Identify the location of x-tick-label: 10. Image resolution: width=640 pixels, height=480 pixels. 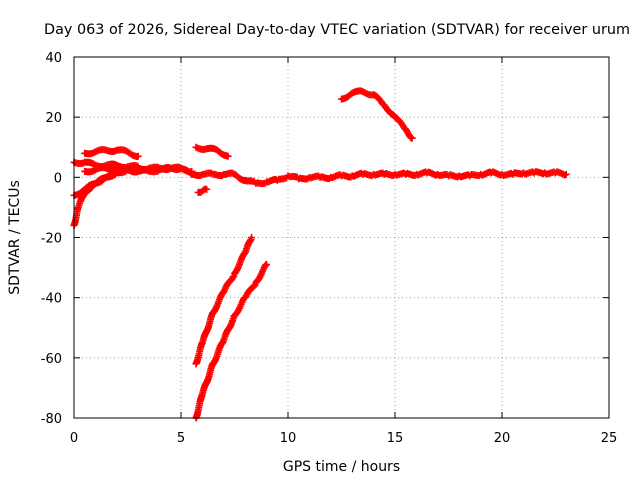
(288, 438).